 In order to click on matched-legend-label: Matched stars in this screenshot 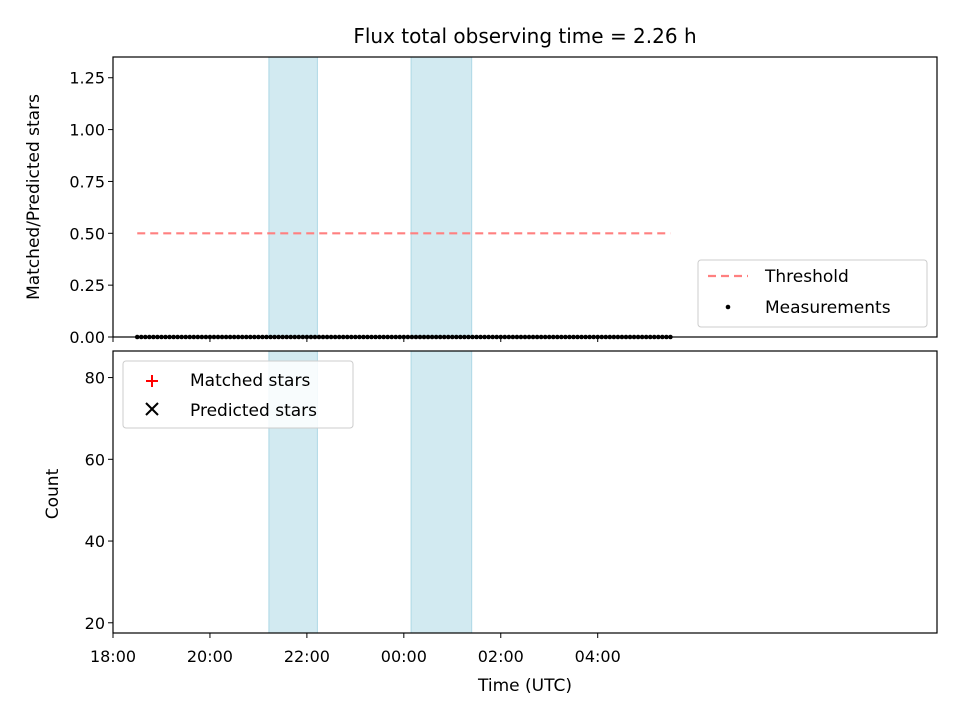, I will do `click(250, 381)`.